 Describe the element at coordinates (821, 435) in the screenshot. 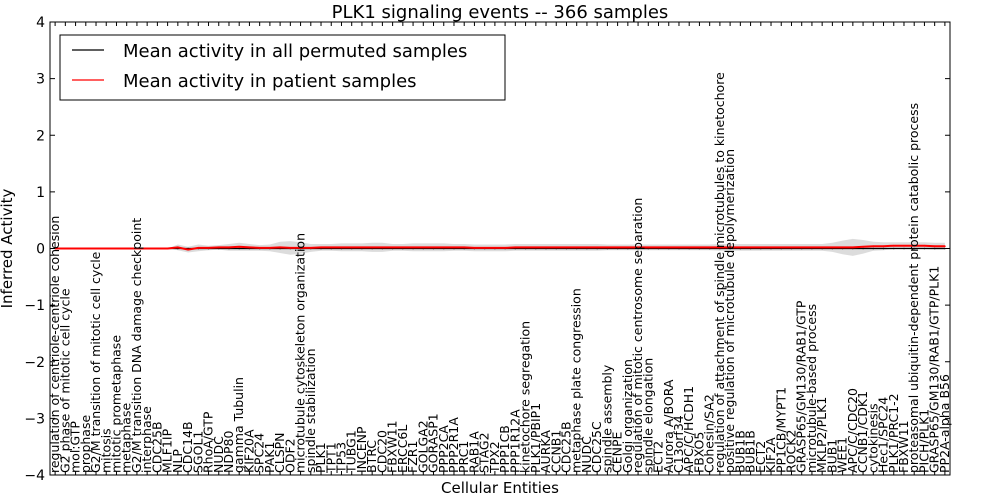

I see `x-category-label: MKLP2/PLK1` at that location.